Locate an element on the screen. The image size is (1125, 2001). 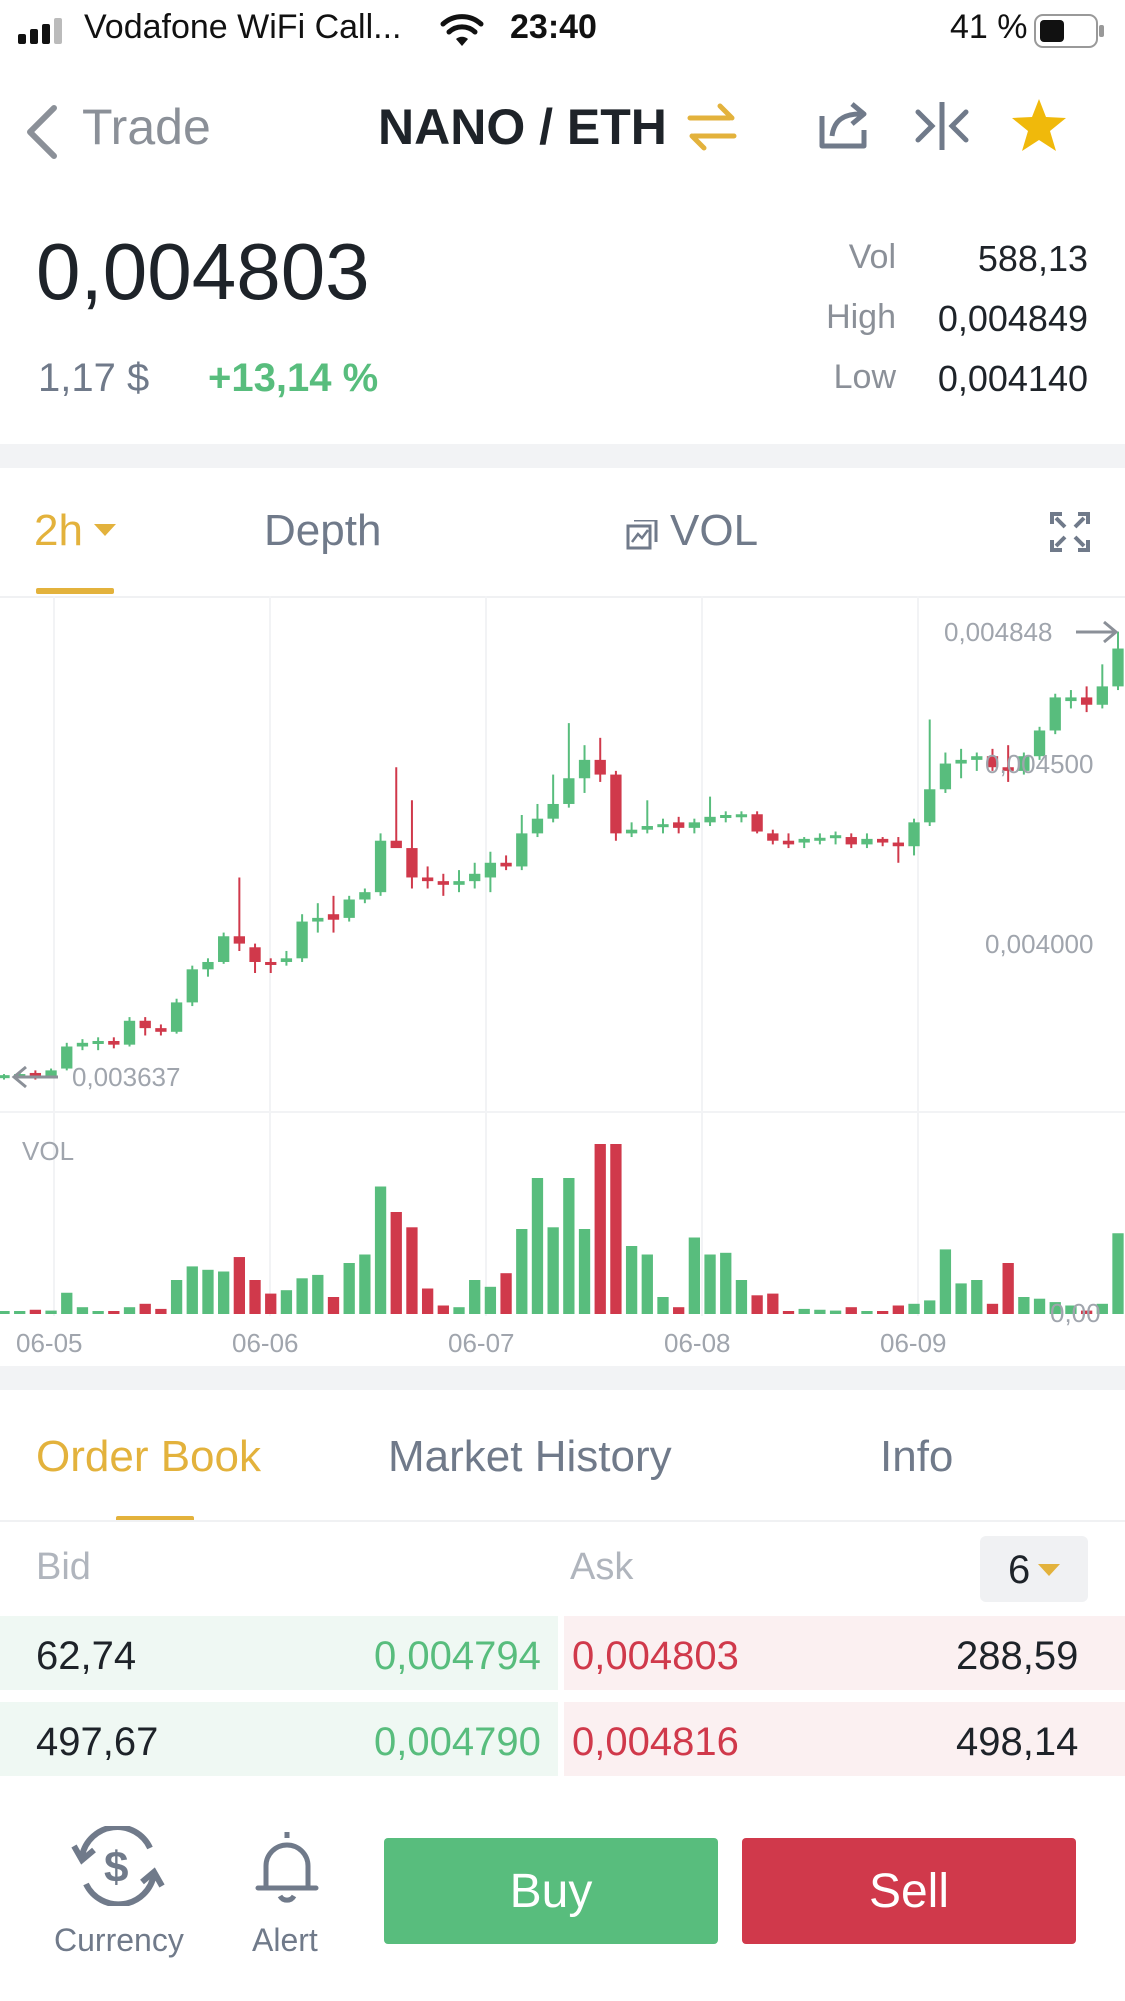
tab-underline is located at coordinates (75, 591).